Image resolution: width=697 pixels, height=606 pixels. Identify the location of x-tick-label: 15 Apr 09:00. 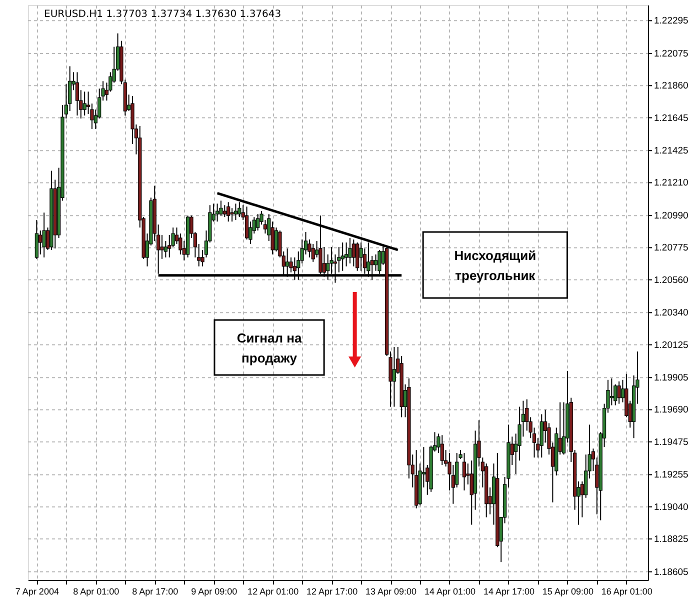
(568, 591).